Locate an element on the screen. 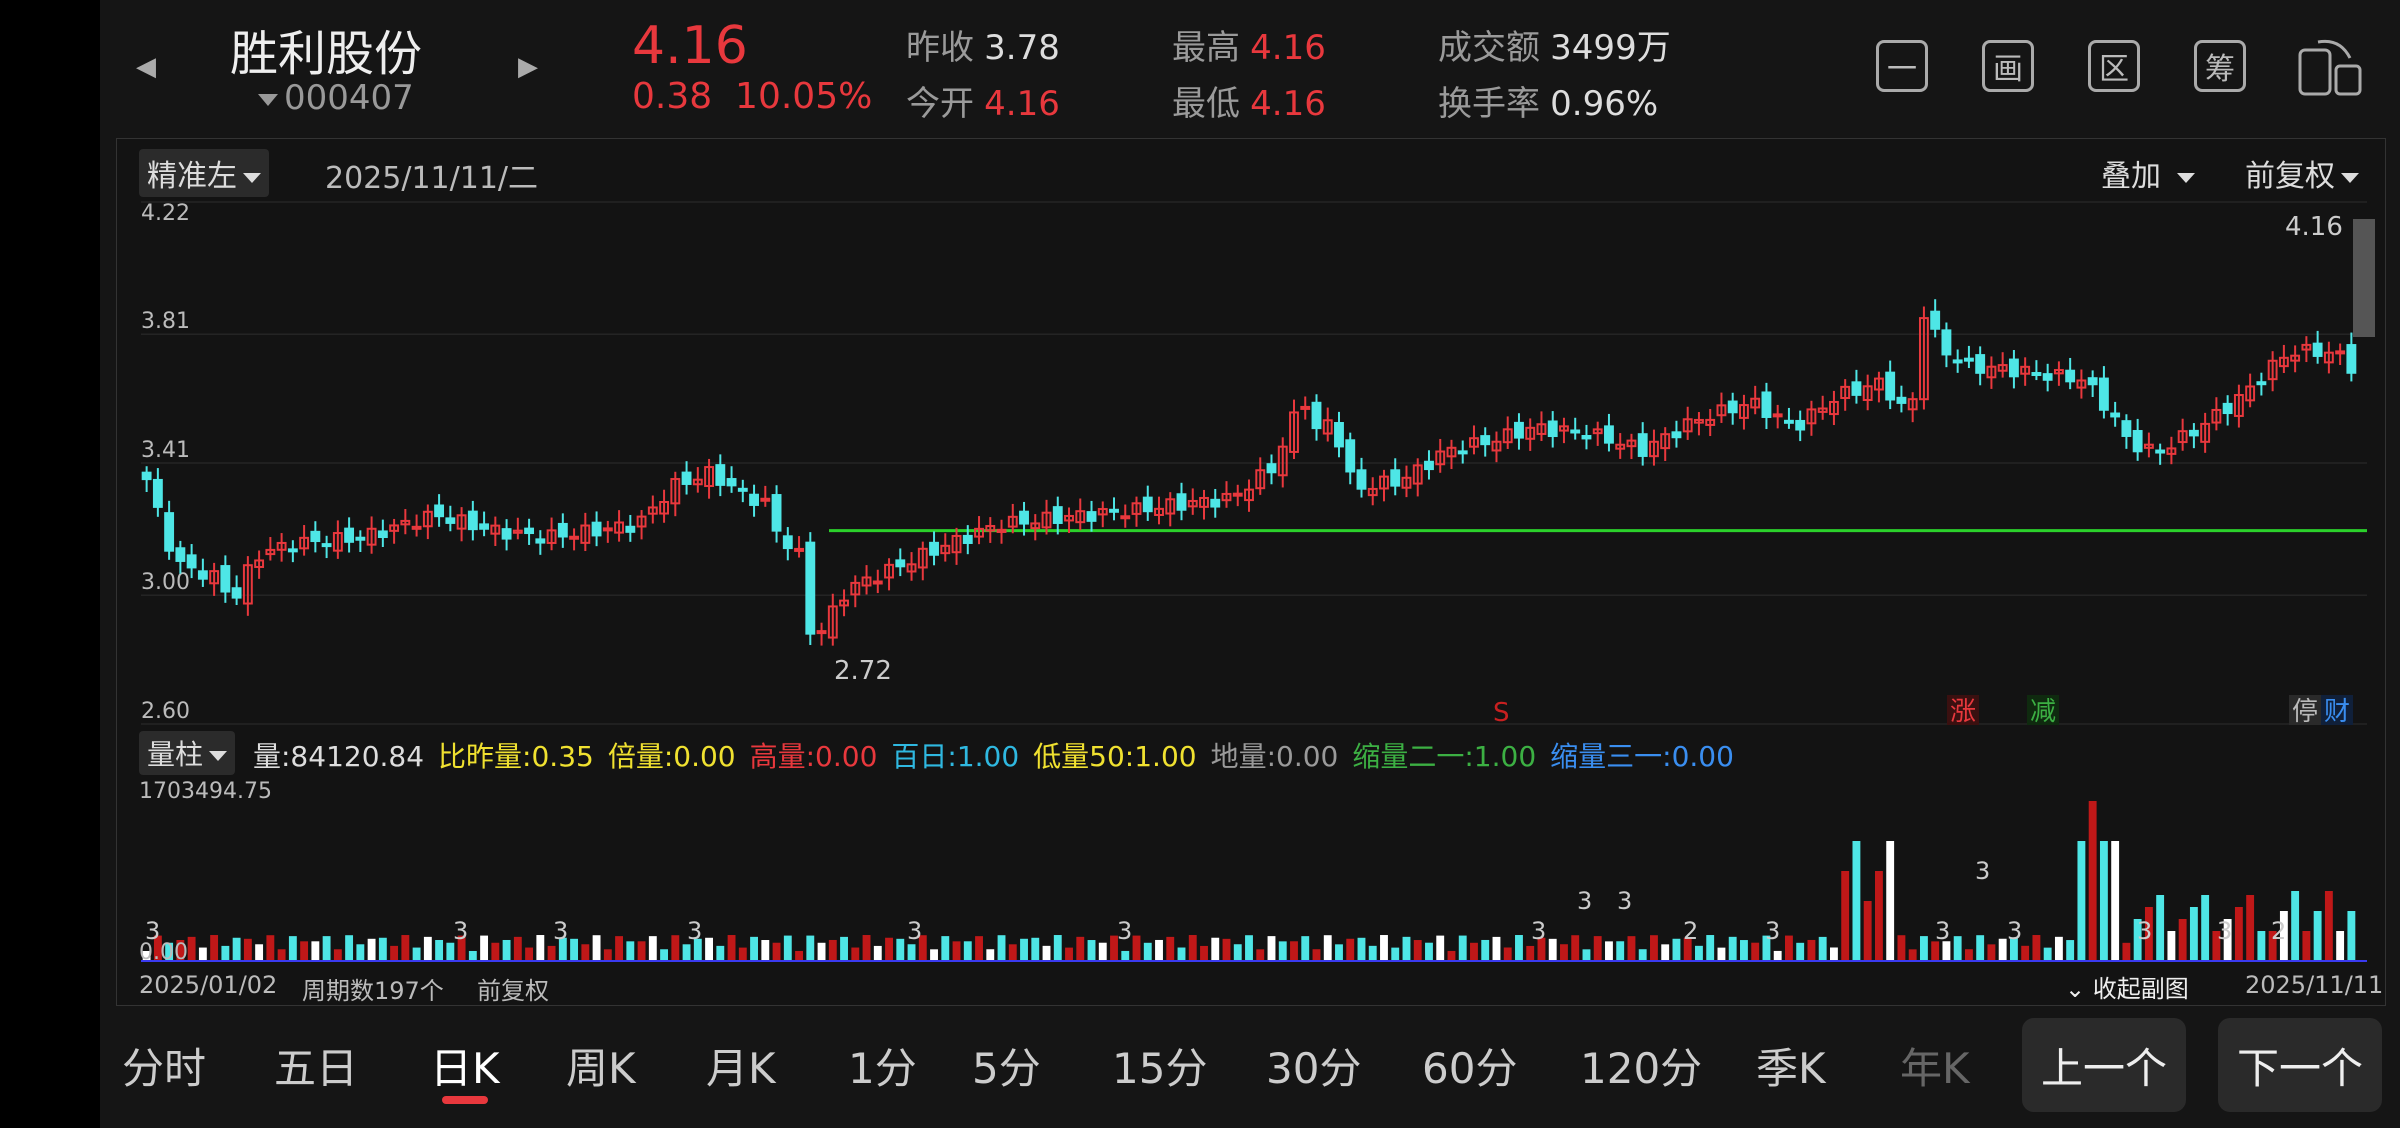 Image resolution: width=2400 pixels, height=1128 pixels. next-button: 下一个 is located at coordinates (2300, 1065).